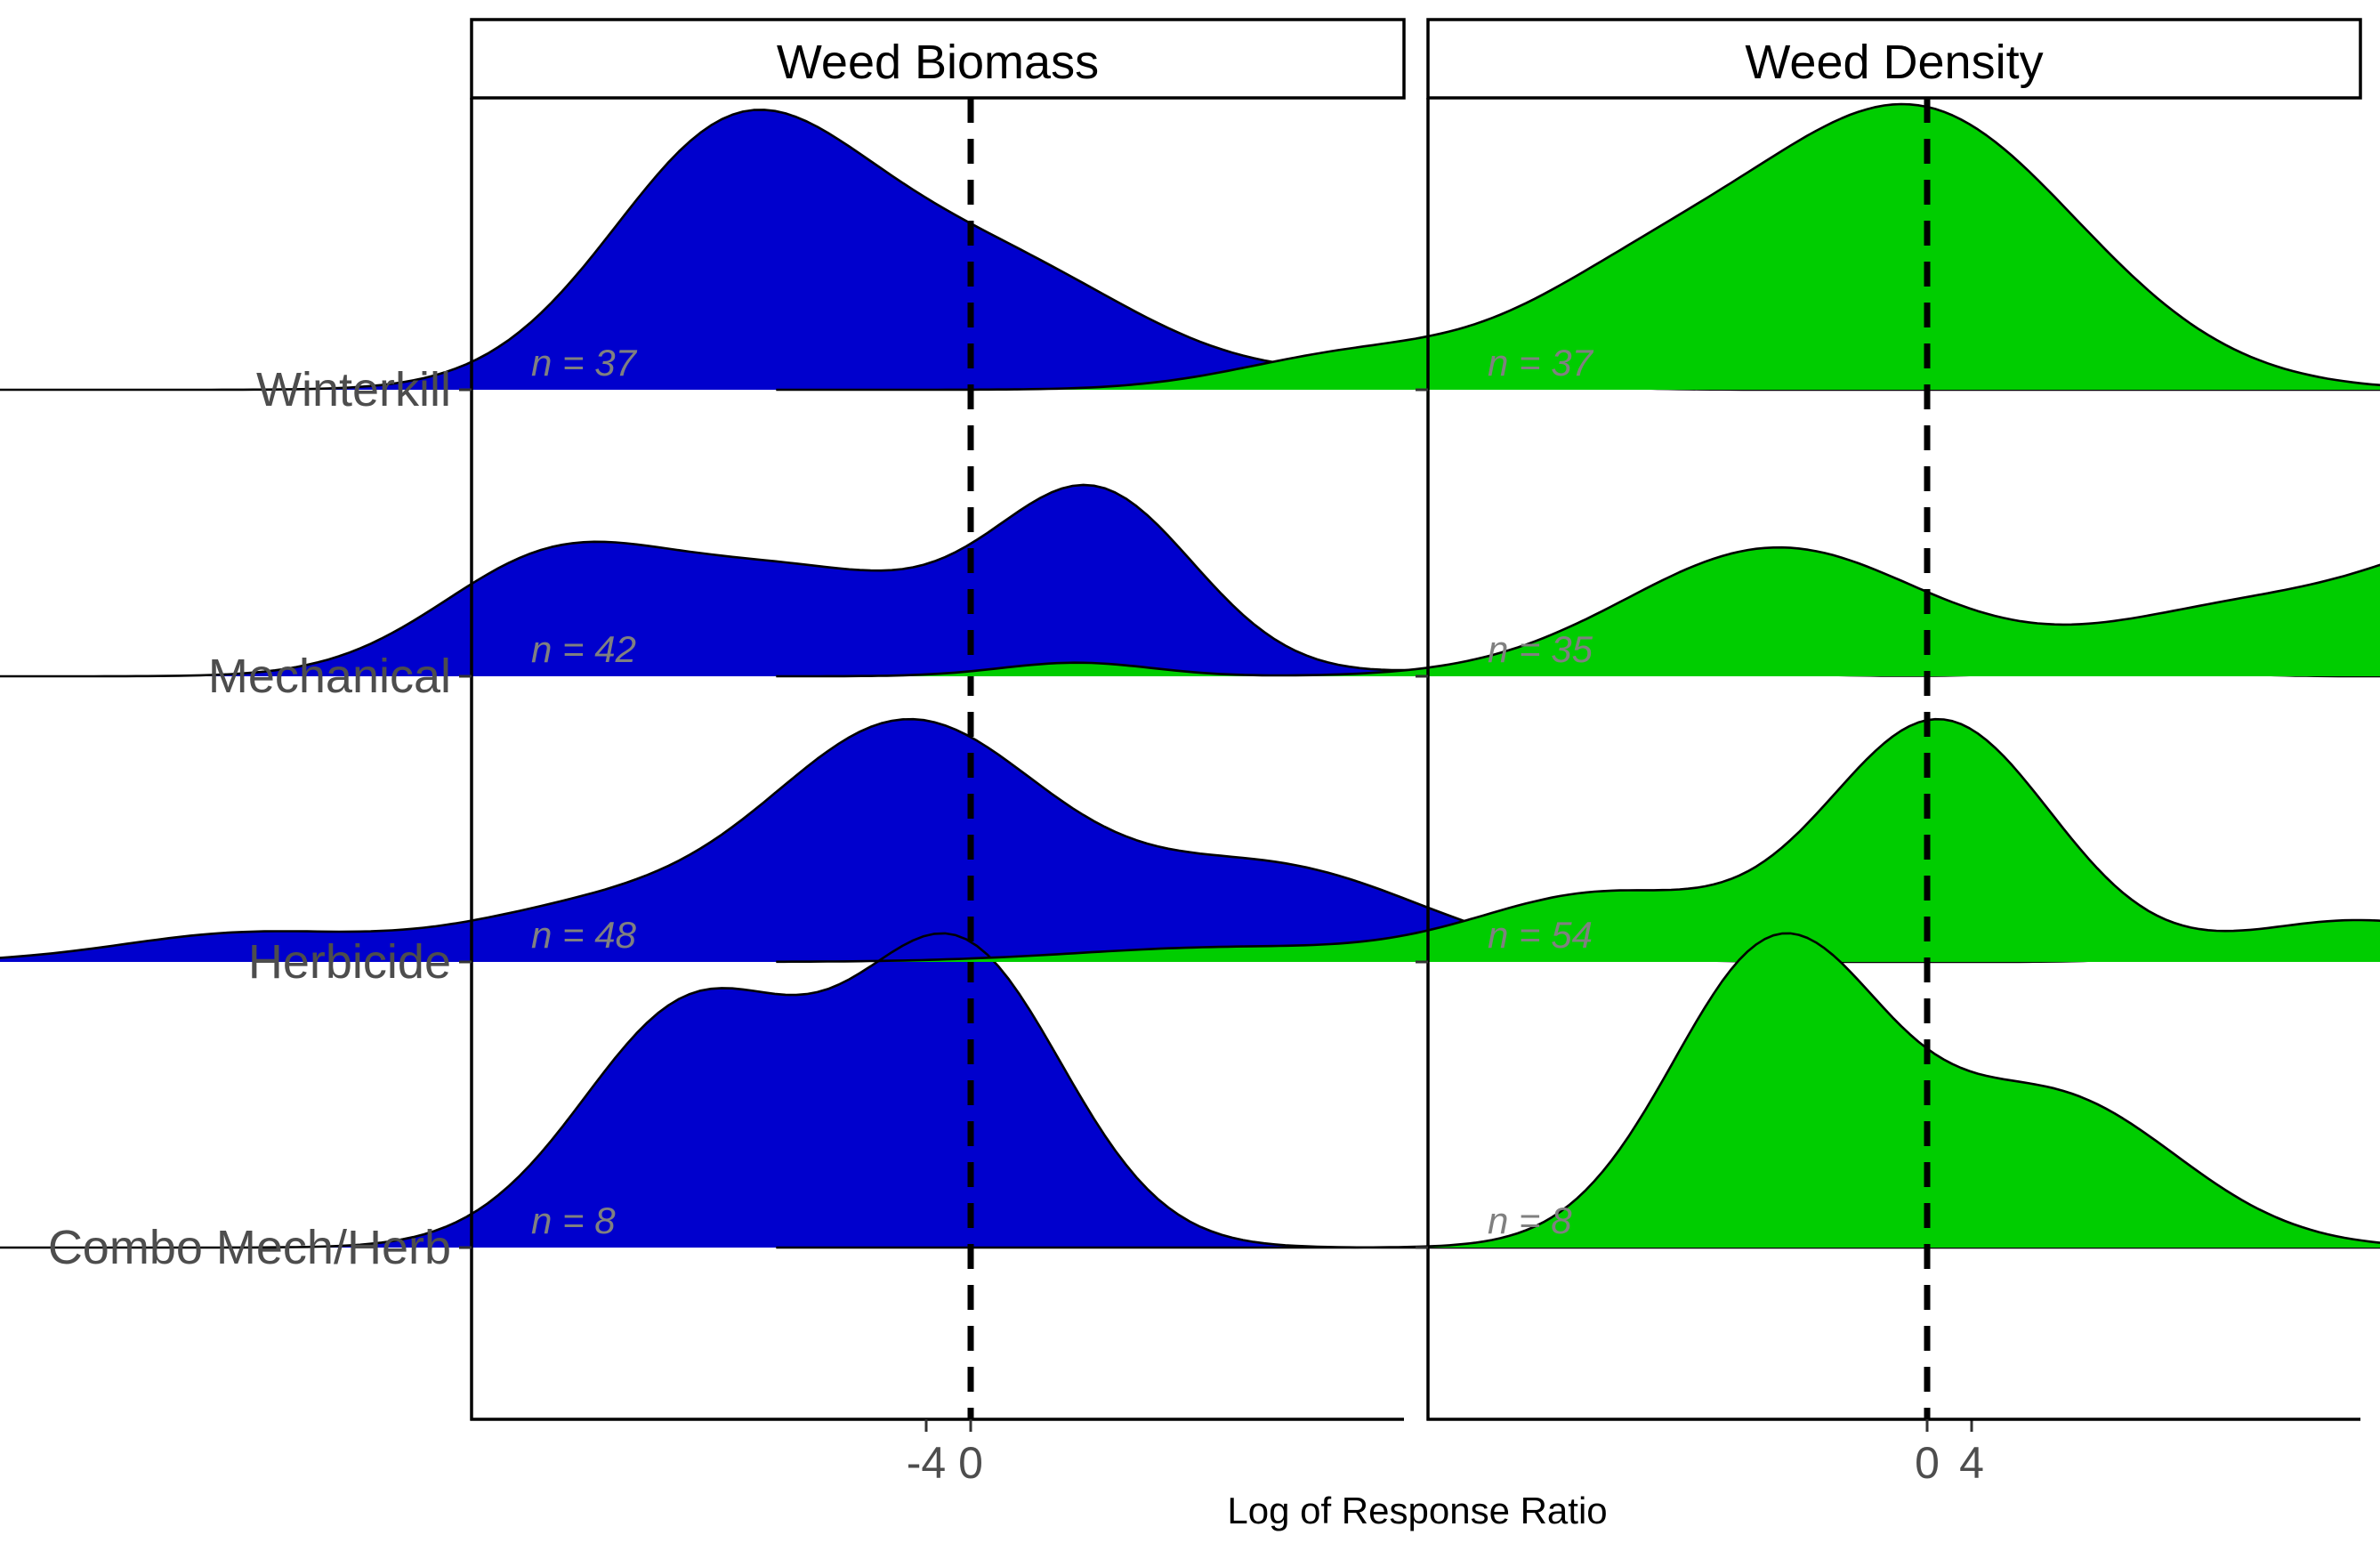 The height and width of the screenshot is (1551, 2380). Describe the element at coordinates (353, 390) in the screenshot. I see `y-category-label: Winterkill` at that location.